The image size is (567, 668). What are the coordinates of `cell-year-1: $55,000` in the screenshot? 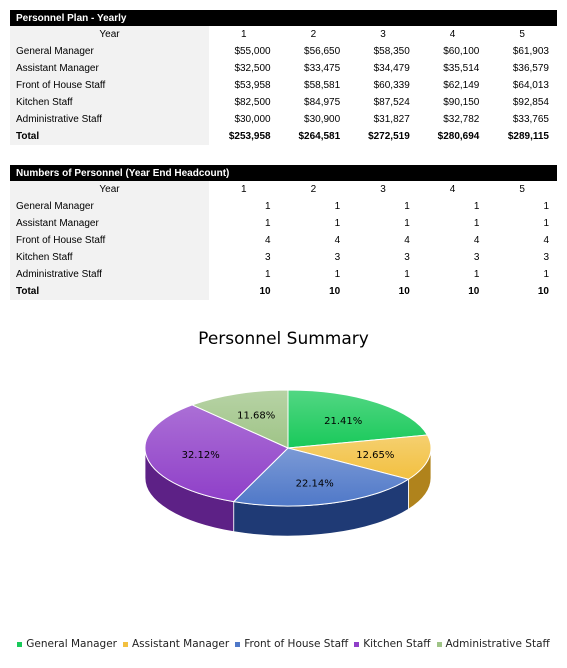 It's located at (252, 51).